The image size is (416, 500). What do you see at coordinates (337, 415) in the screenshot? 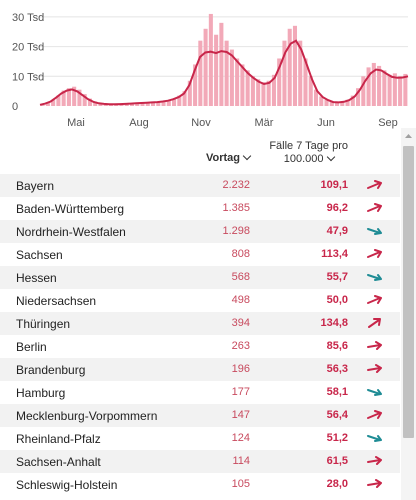
I see `faelle-value: 56,4` at bounding box center [337, 415].